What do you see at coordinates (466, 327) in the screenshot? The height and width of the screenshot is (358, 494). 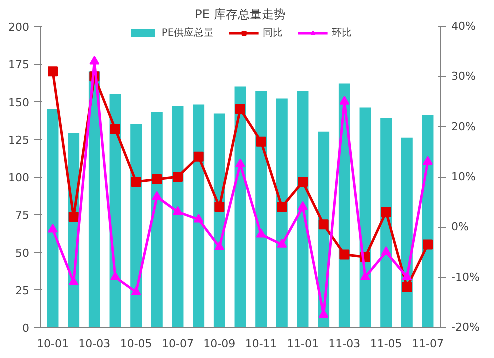 I see `y2-tick-label: -20%` at bounding box center [466, 327].